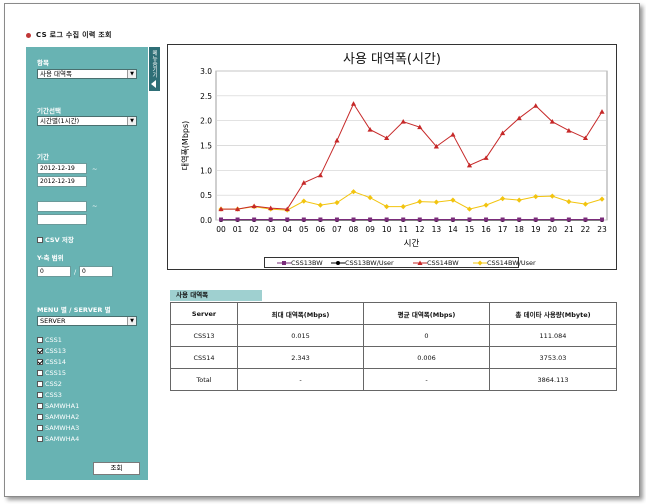  What do you see at coordinates (206, 195) in the screenshot?
I see `y-tick-label: 0.5` at bounding box center [206, 195].